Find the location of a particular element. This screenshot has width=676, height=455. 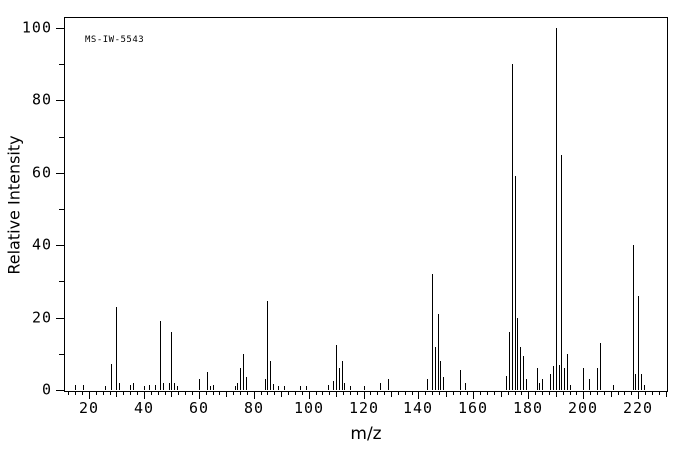

x-tick-label: 220 is located at coordinates (638, 408).